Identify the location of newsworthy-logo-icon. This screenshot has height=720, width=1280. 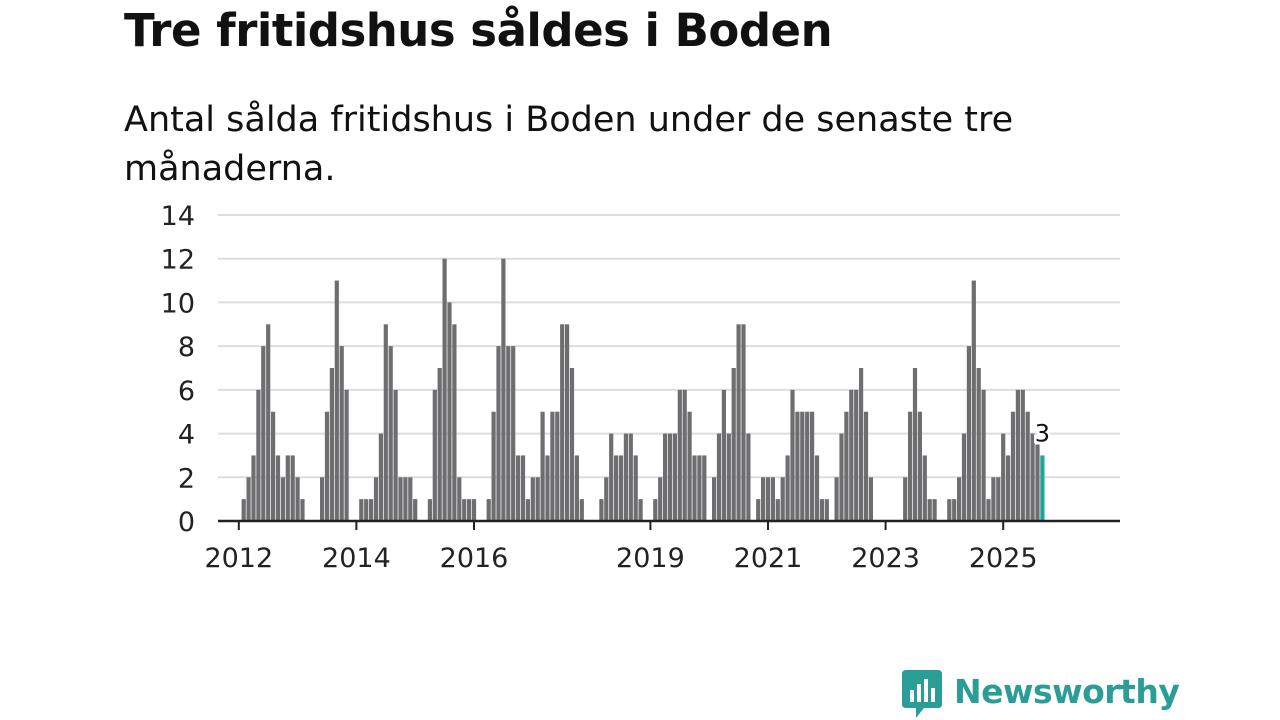
(922, 694).